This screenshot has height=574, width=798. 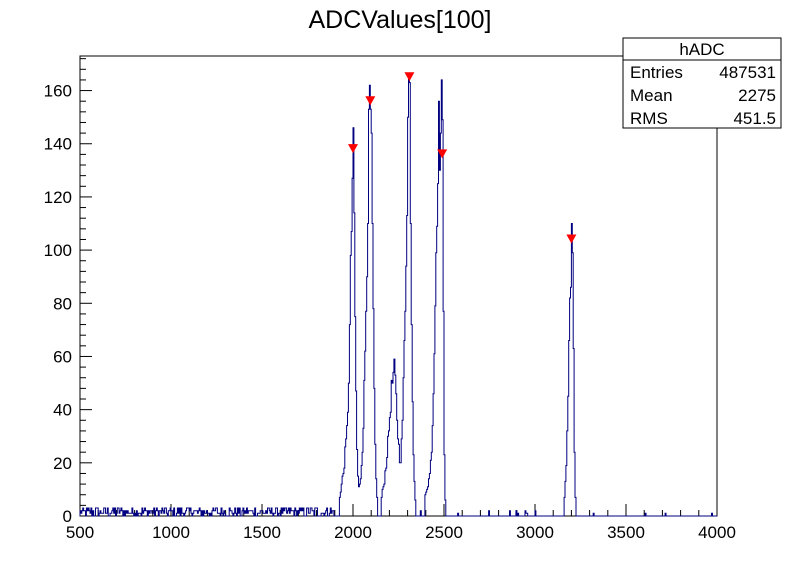 I want to click on y-tick-label: 160, so click(x=58, y=91).